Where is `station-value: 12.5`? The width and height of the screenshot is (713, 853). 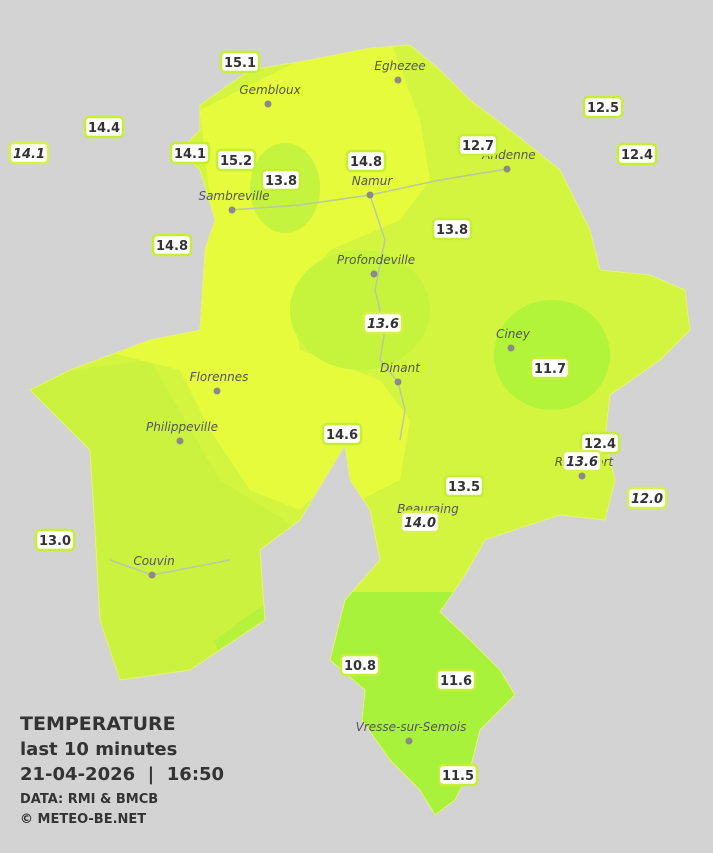
station-value: 12.5 is located at coordinates (603, 108).